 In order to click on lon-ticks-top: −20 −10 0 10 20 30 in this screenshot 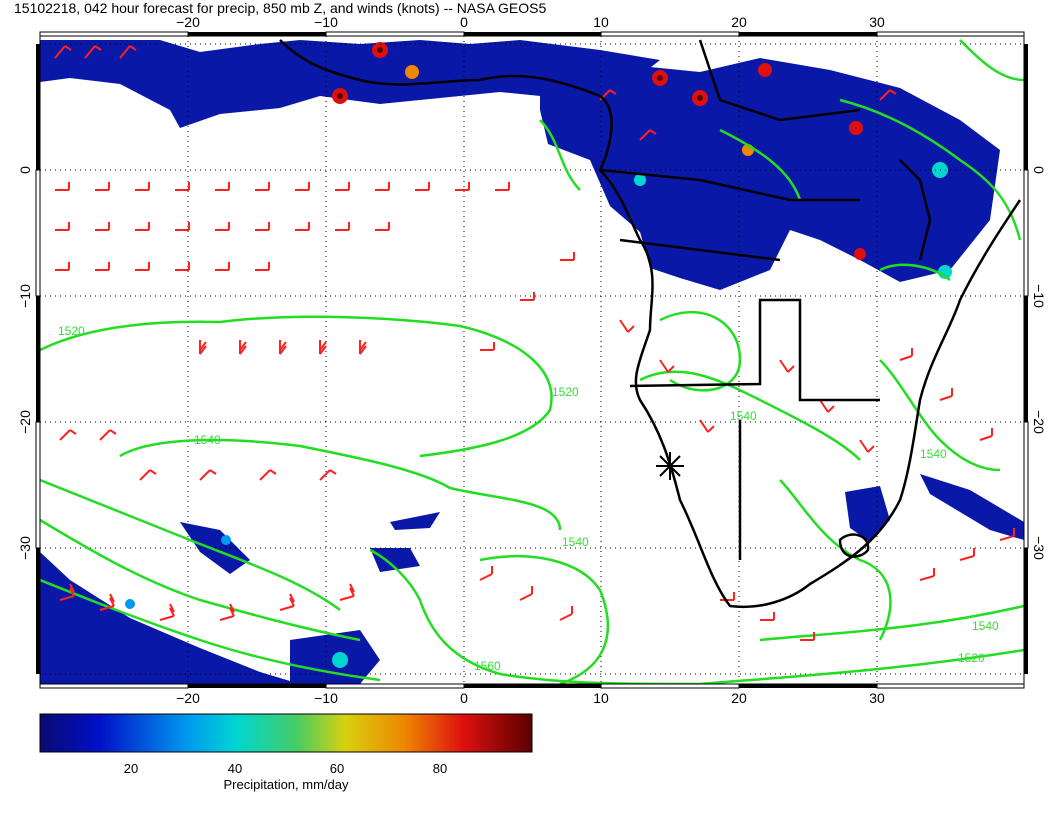, I will do `click(530, 22)`.